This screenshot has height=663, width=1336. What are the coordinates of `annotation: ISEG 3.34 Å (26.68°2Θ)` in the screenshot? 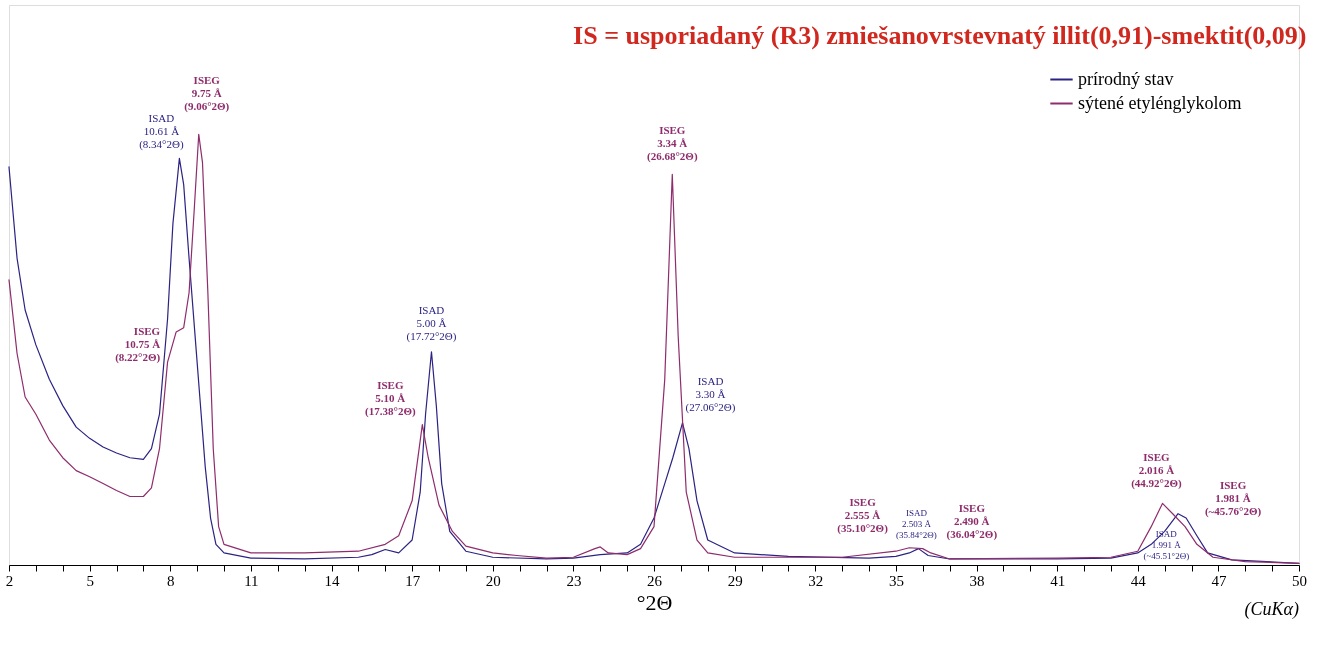 It's located at (672, 144).